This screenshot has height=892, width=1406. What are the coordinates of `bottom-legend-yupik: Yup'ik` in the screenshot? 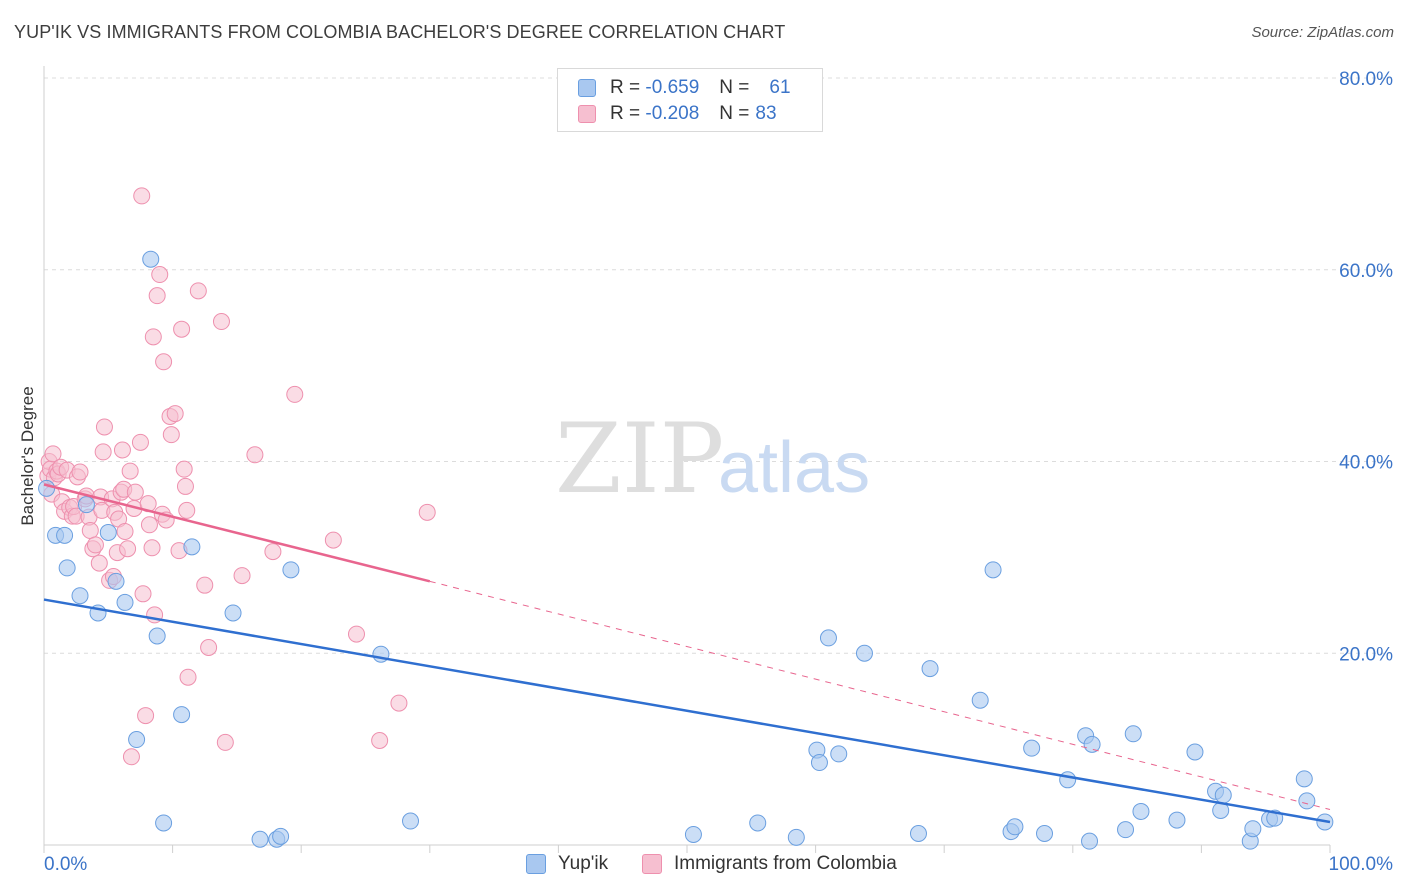 It's located at (567, 864).